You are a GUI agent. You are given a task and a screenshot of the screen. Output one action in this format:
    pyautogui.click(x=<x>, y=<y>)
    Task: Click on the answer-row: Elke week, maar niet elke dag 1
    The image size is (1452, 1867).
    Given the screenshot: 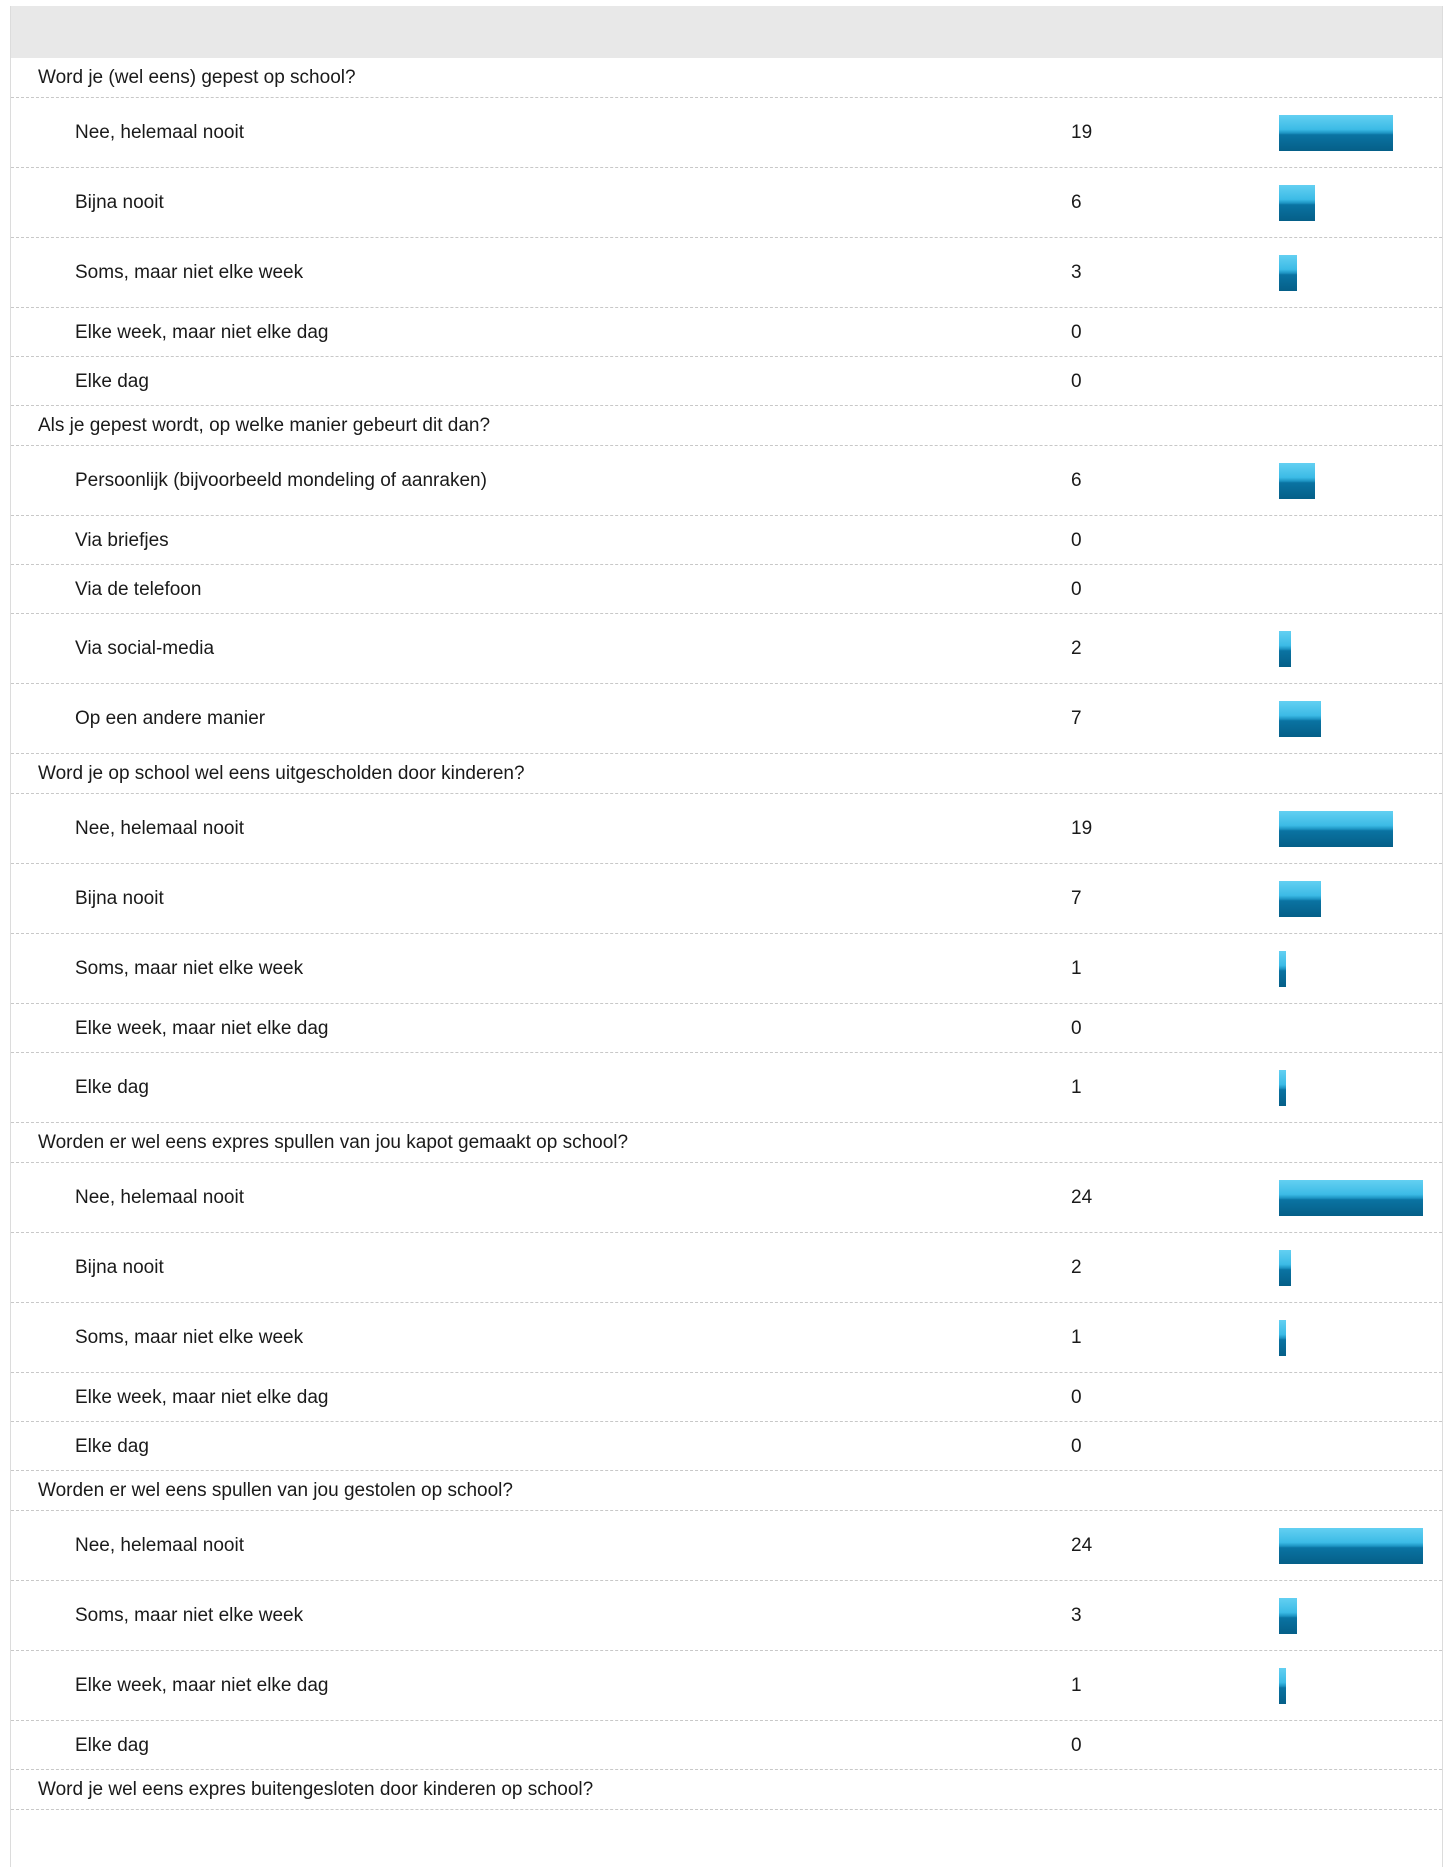 What is the action you would take?
    pyautogui.click(x=726, y=1686)
    